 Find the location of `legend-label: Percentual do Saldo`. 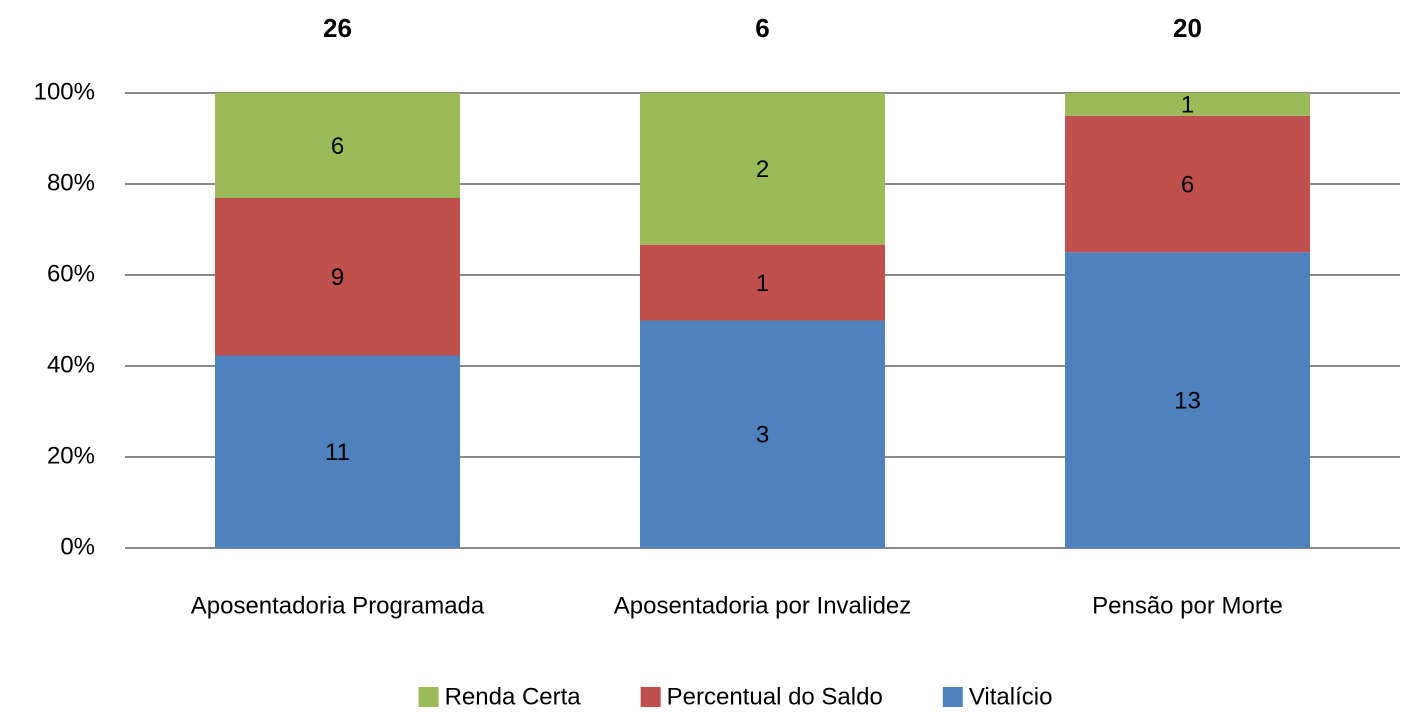

legend-label: Percentual do Saldo is located at coordinates (775, 696).